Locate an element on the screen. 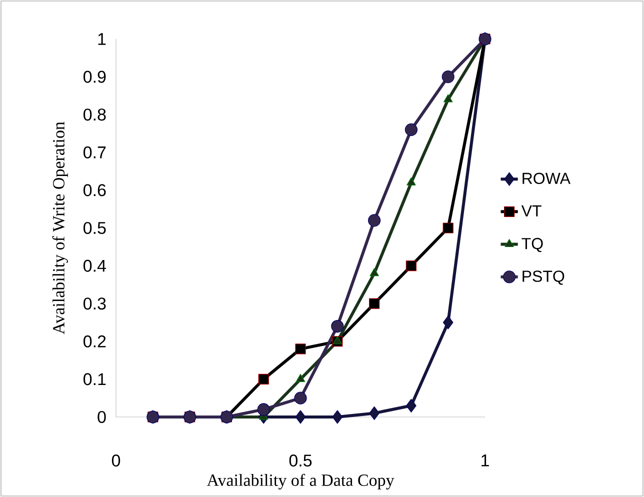  y-tick-label: 0.2 is located at coordinates (95, 341).